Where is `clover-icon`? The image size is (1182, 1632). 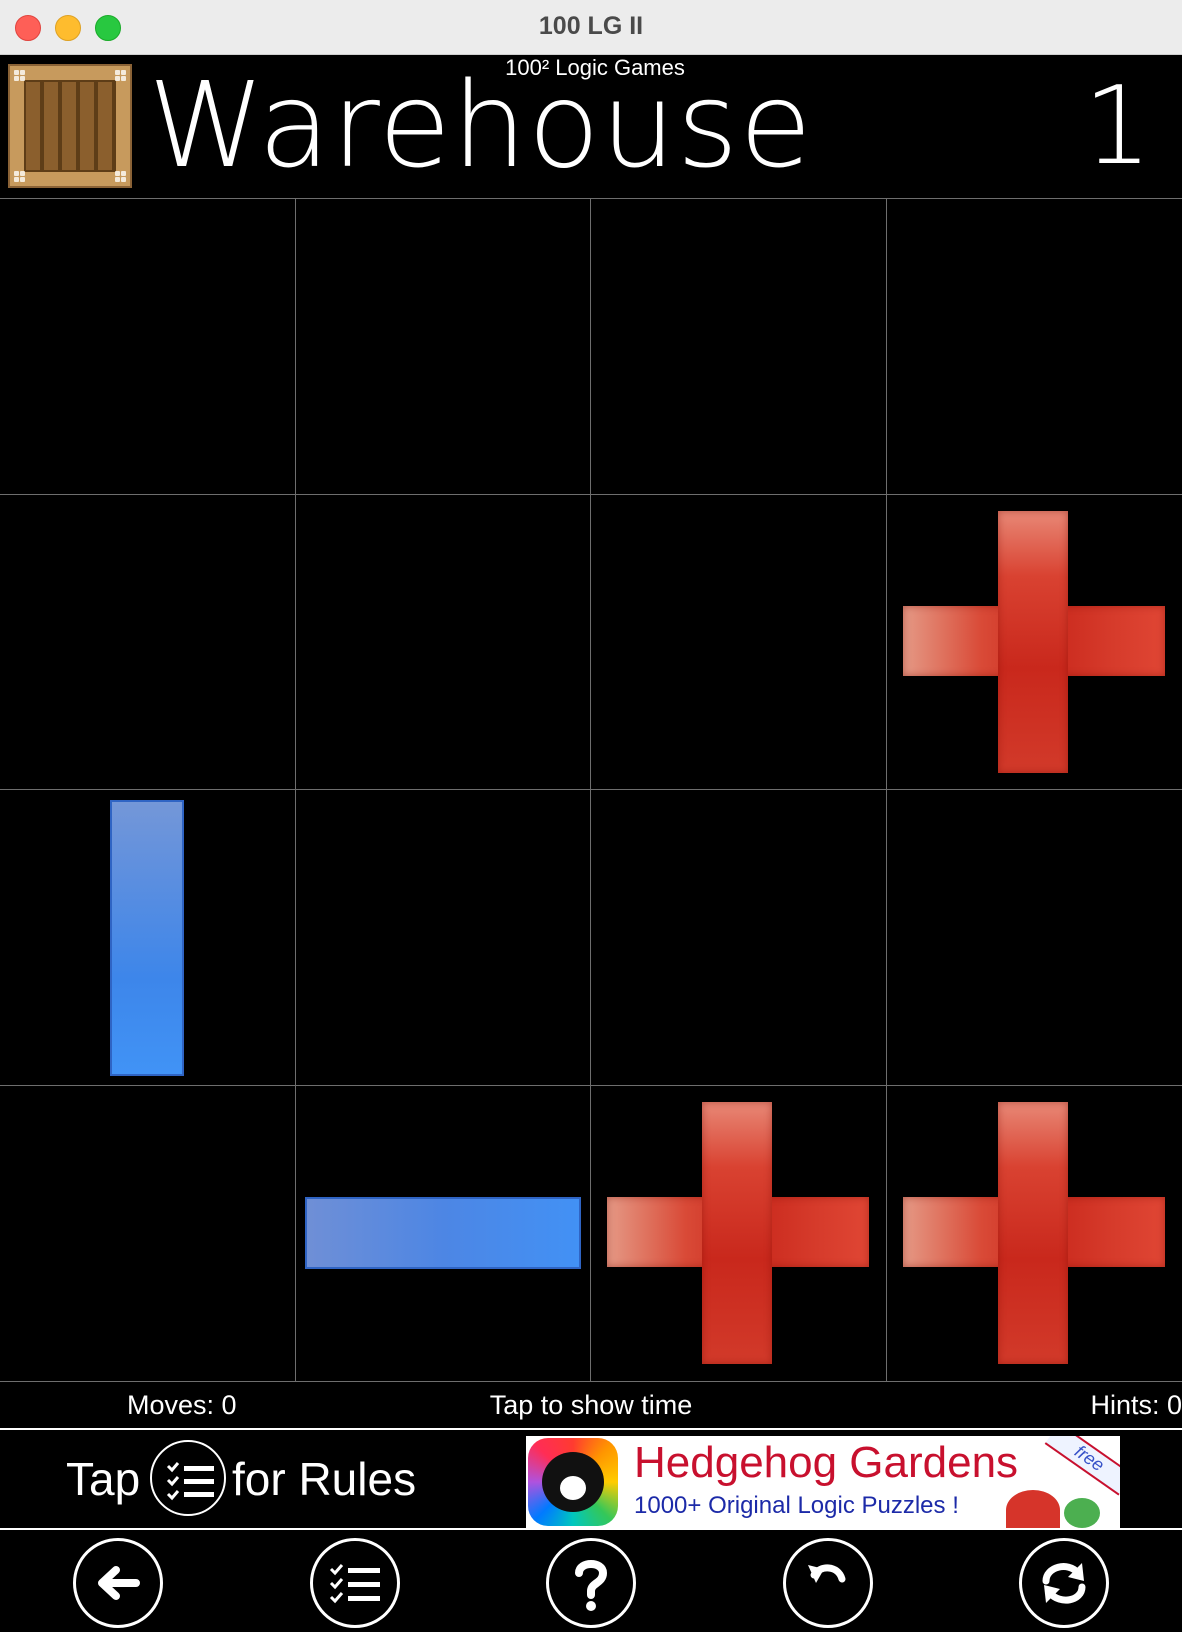 clover-icon is located at coordinates (1082, 1513).